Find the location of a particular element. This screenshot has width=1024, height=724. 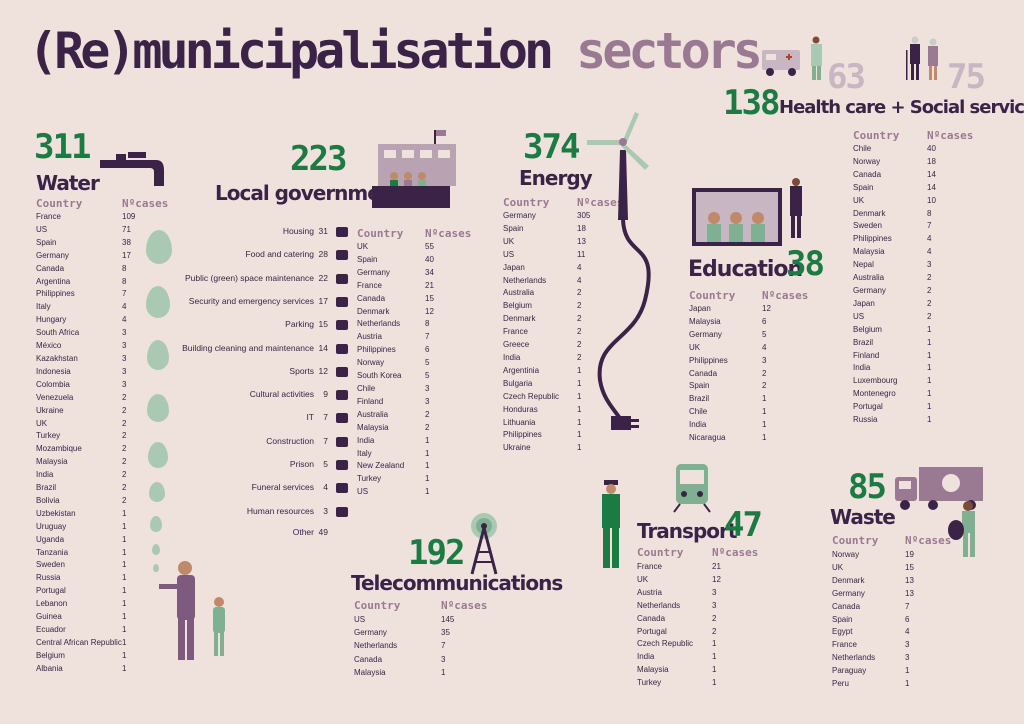

category-label: Public (green) space maintenance is located at coordinates (249, 277).